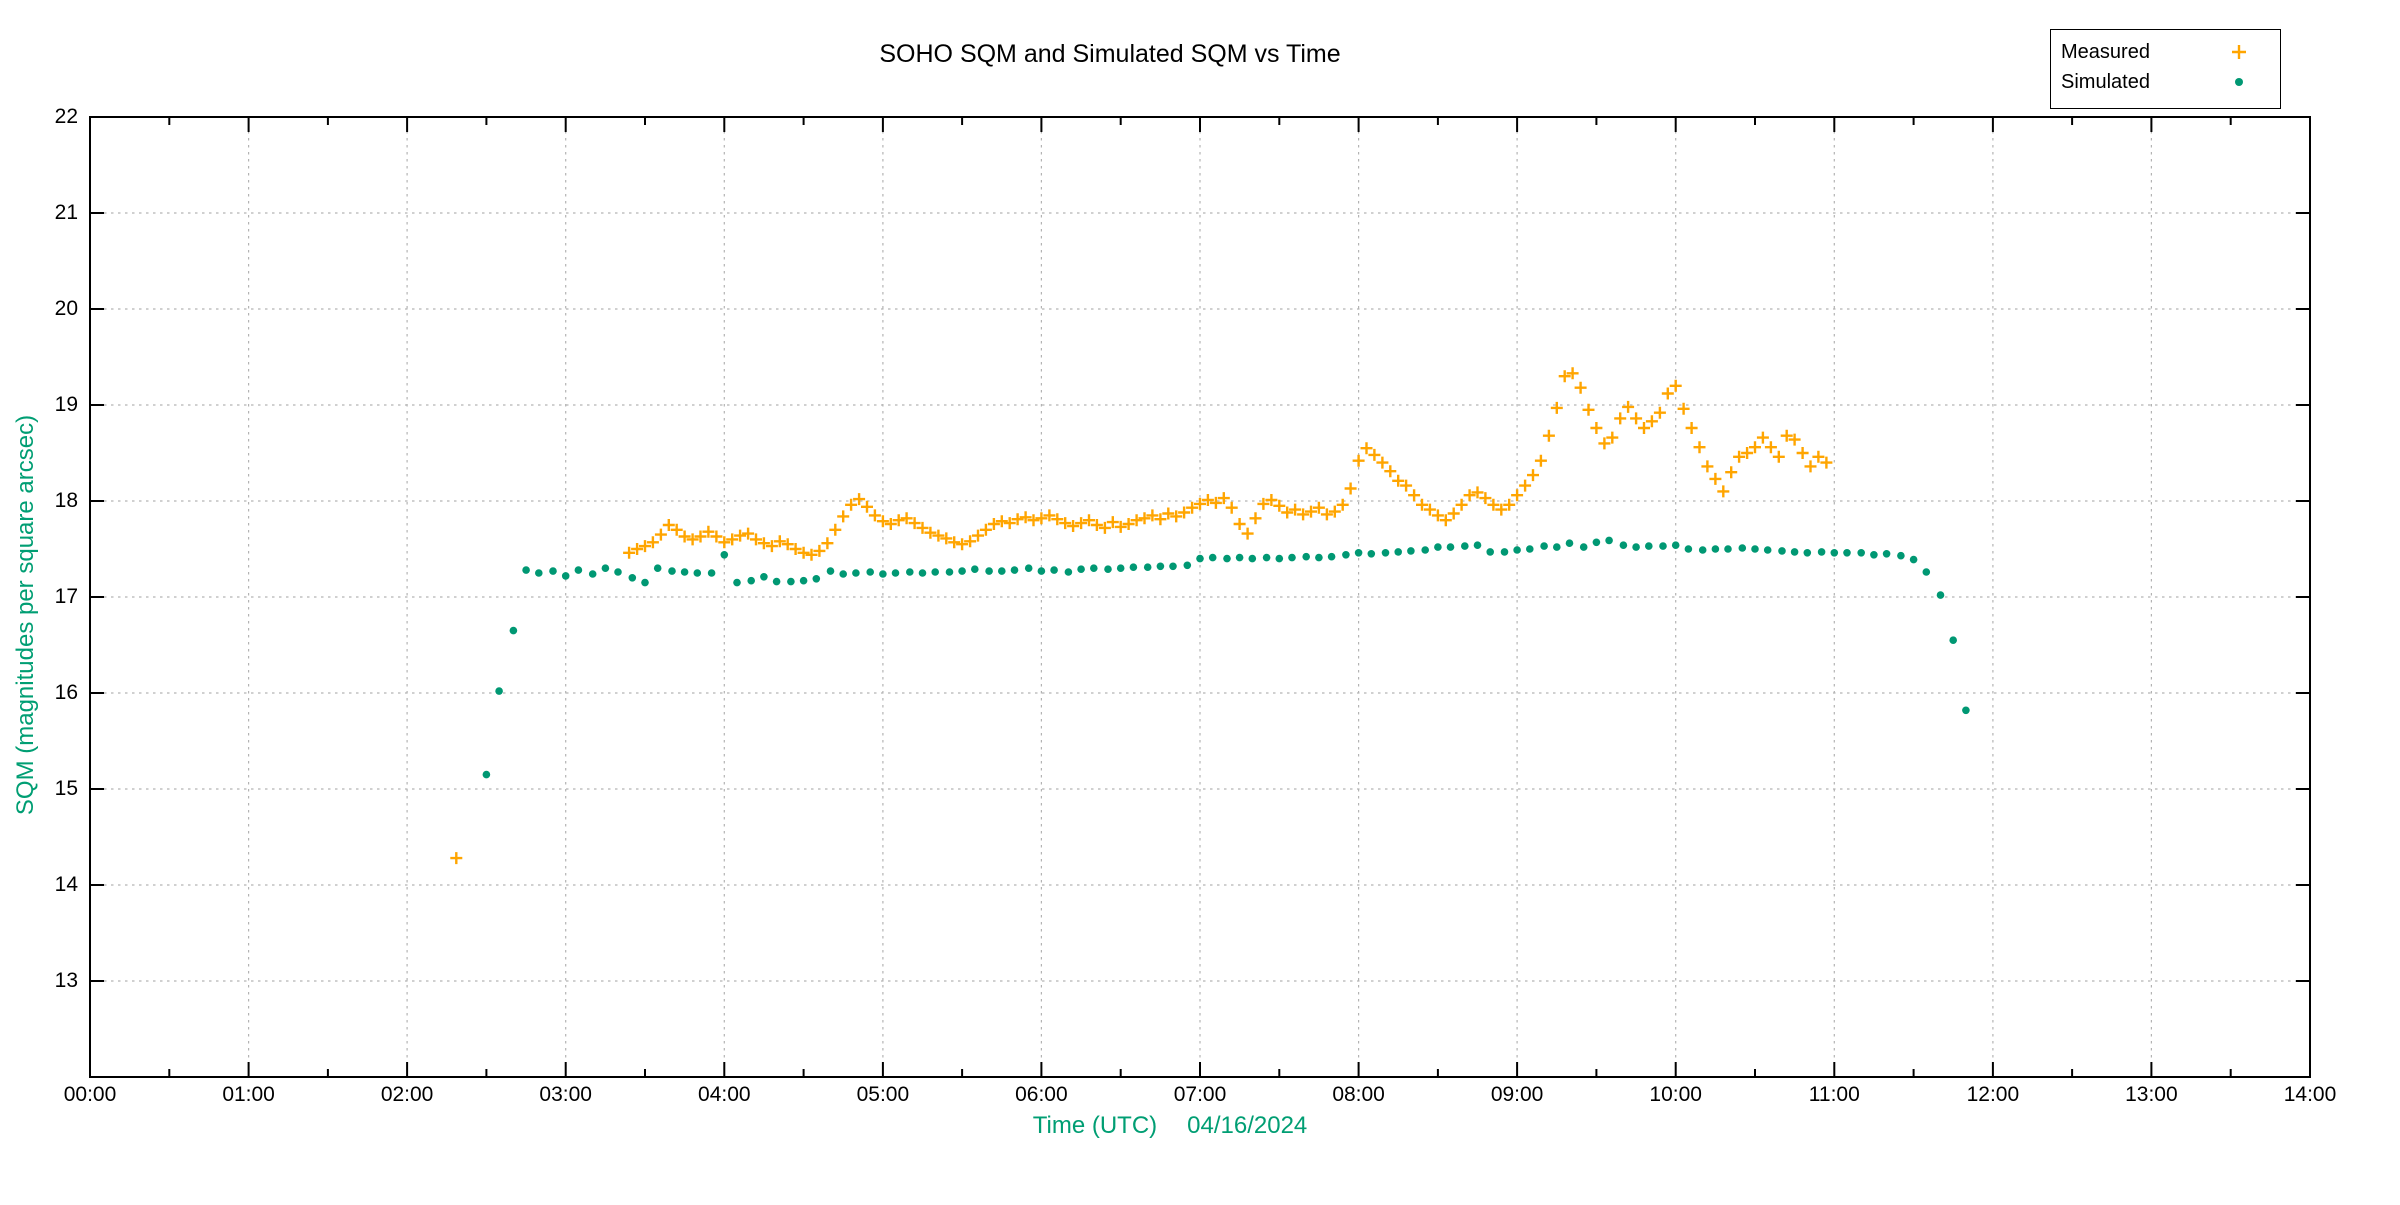  I want to click on y-tick-label: 19, so click(66, 404).